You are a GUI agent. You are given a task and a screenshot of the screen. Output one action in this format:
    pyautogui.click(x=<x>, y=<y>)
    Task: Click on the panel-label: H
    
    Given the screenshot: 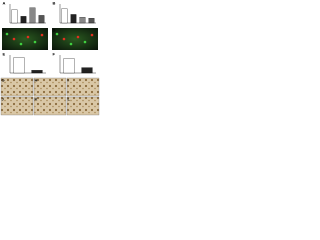 What is the action you would take?
    pyautogui.click(x=36, y=80)
    